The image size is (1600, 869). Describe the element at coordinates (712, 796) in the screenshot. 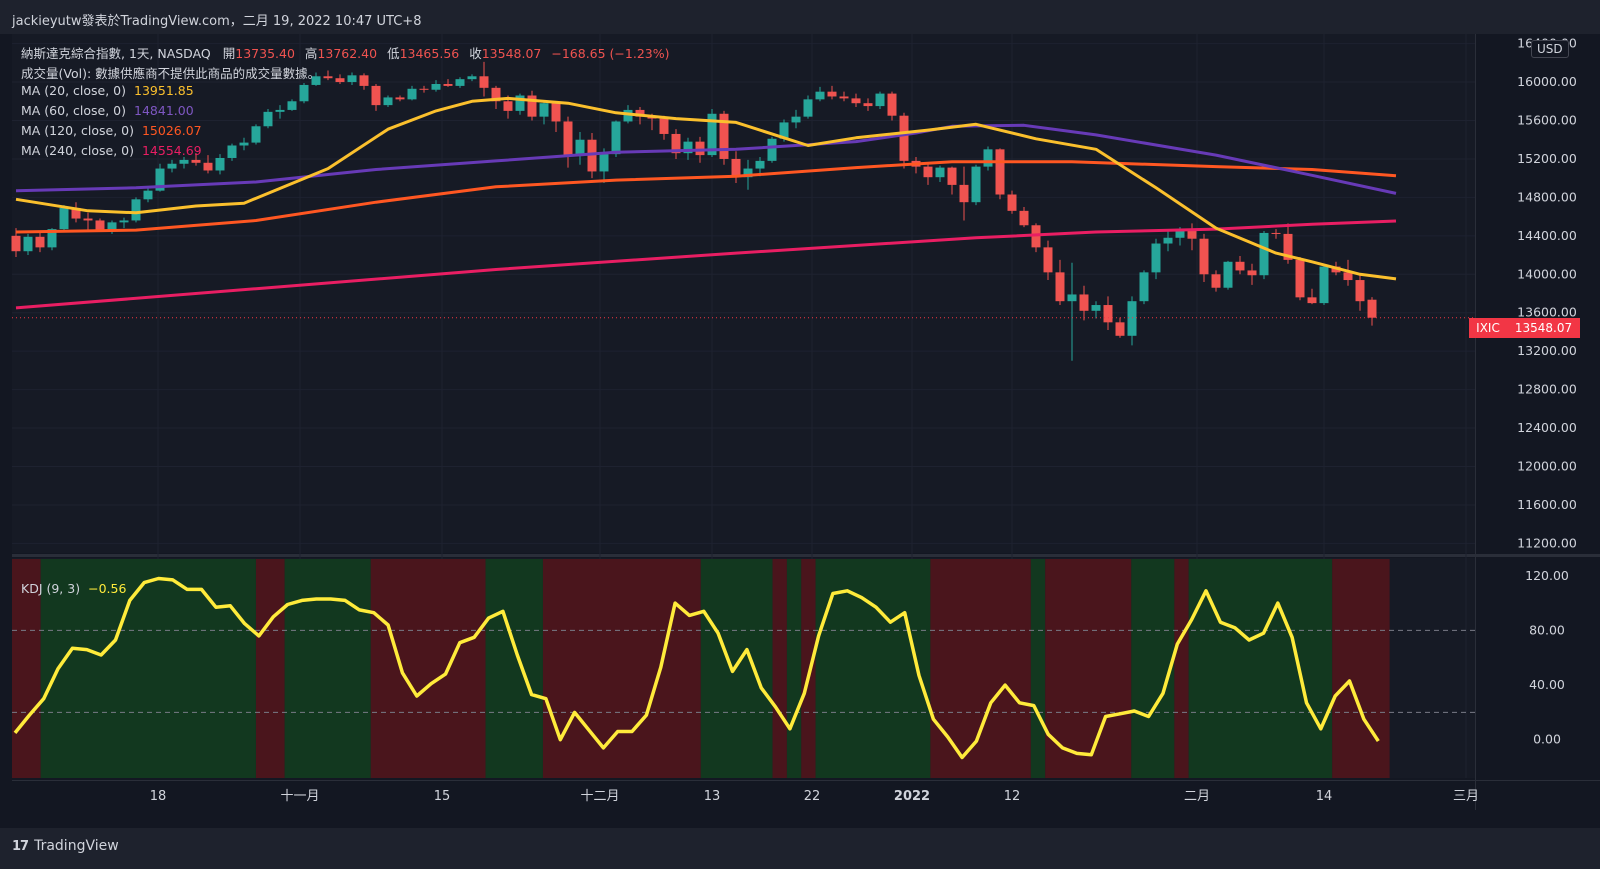

I see `x-tick-label: 13` at that location.